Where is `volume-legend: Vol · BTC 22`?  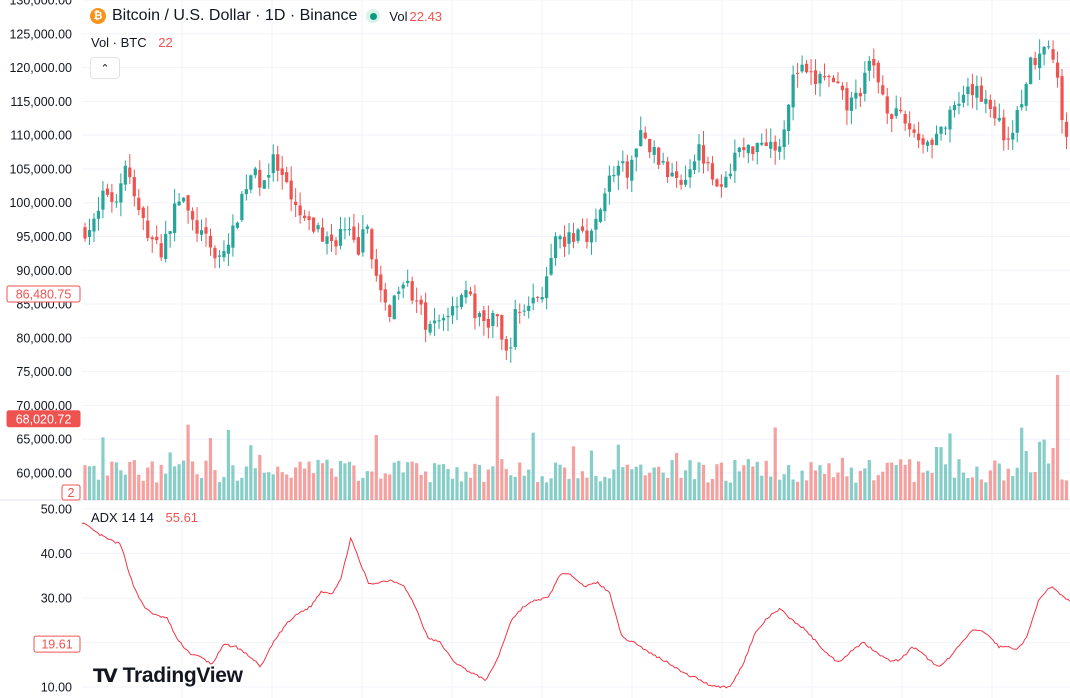 volume-legend: Vol · BTC 22 is located at coordinates (132, 42).